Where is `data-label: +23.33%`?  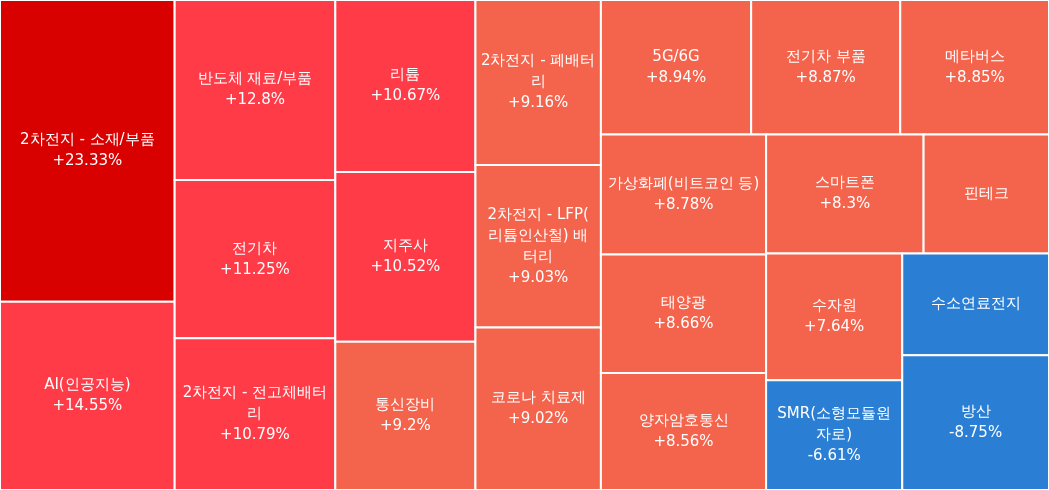
data-label: +23.33% is located at coordinates (87, 160).